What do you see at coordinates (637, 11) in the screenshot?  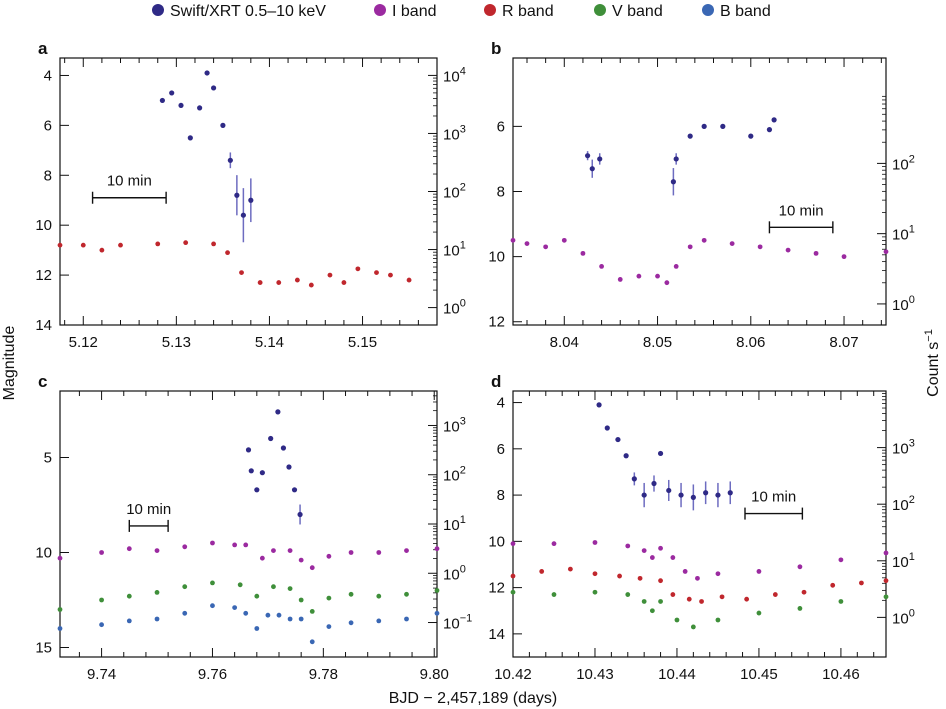 I see `legend-label-v-band: V band` at bounding box center [637, 11].